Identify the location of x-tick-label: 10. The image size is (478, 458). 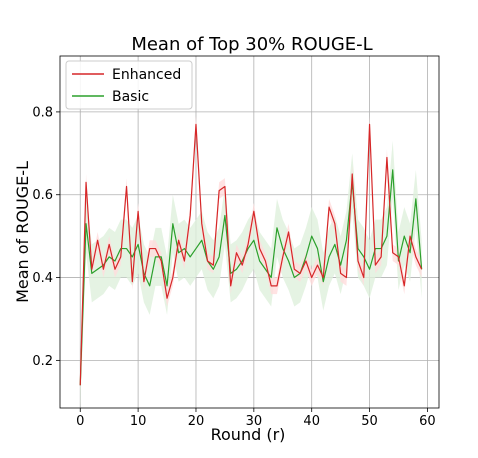
(138, 421).